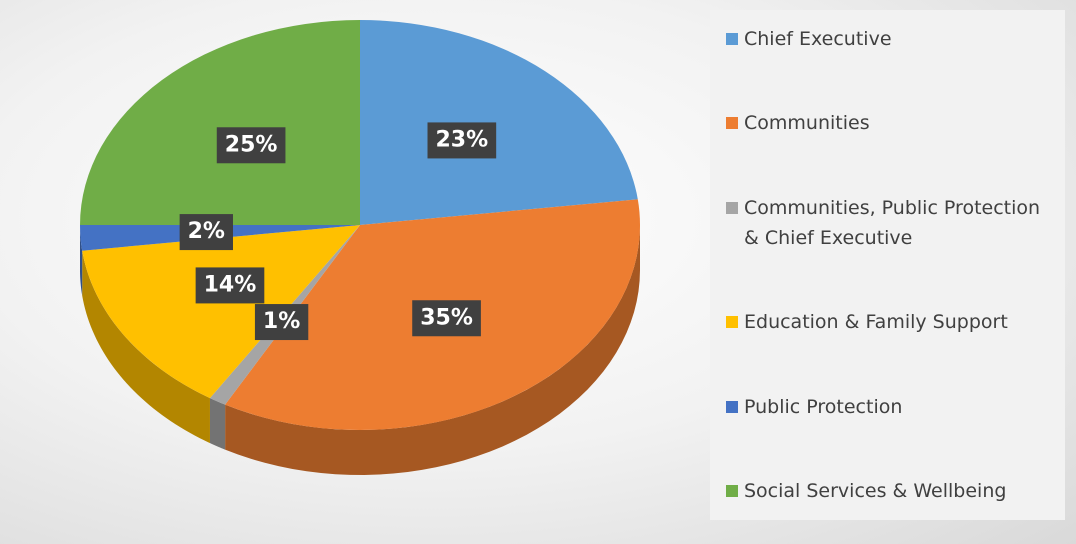  I want to click on data-label: 2%, so click(206, 231).